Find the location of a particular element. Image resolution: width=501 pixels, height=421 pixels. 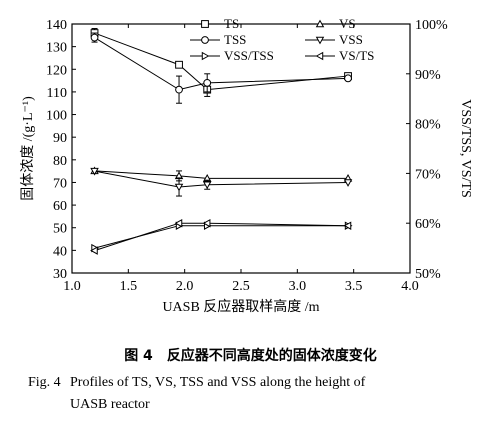

data-point-ts is located at coordinates (179, 64).